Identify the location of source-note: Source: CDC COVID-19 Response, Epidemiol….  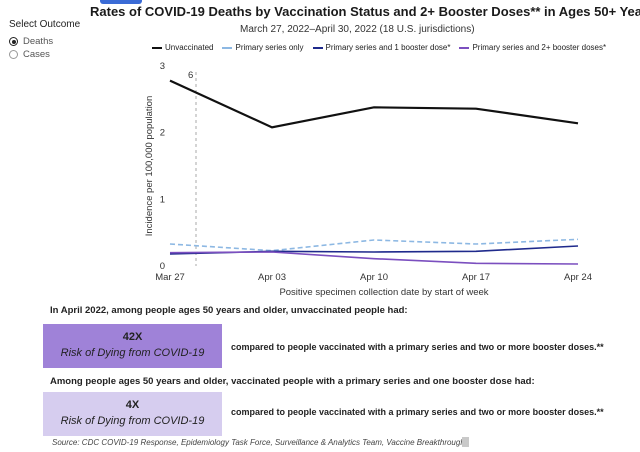
(258, 442).